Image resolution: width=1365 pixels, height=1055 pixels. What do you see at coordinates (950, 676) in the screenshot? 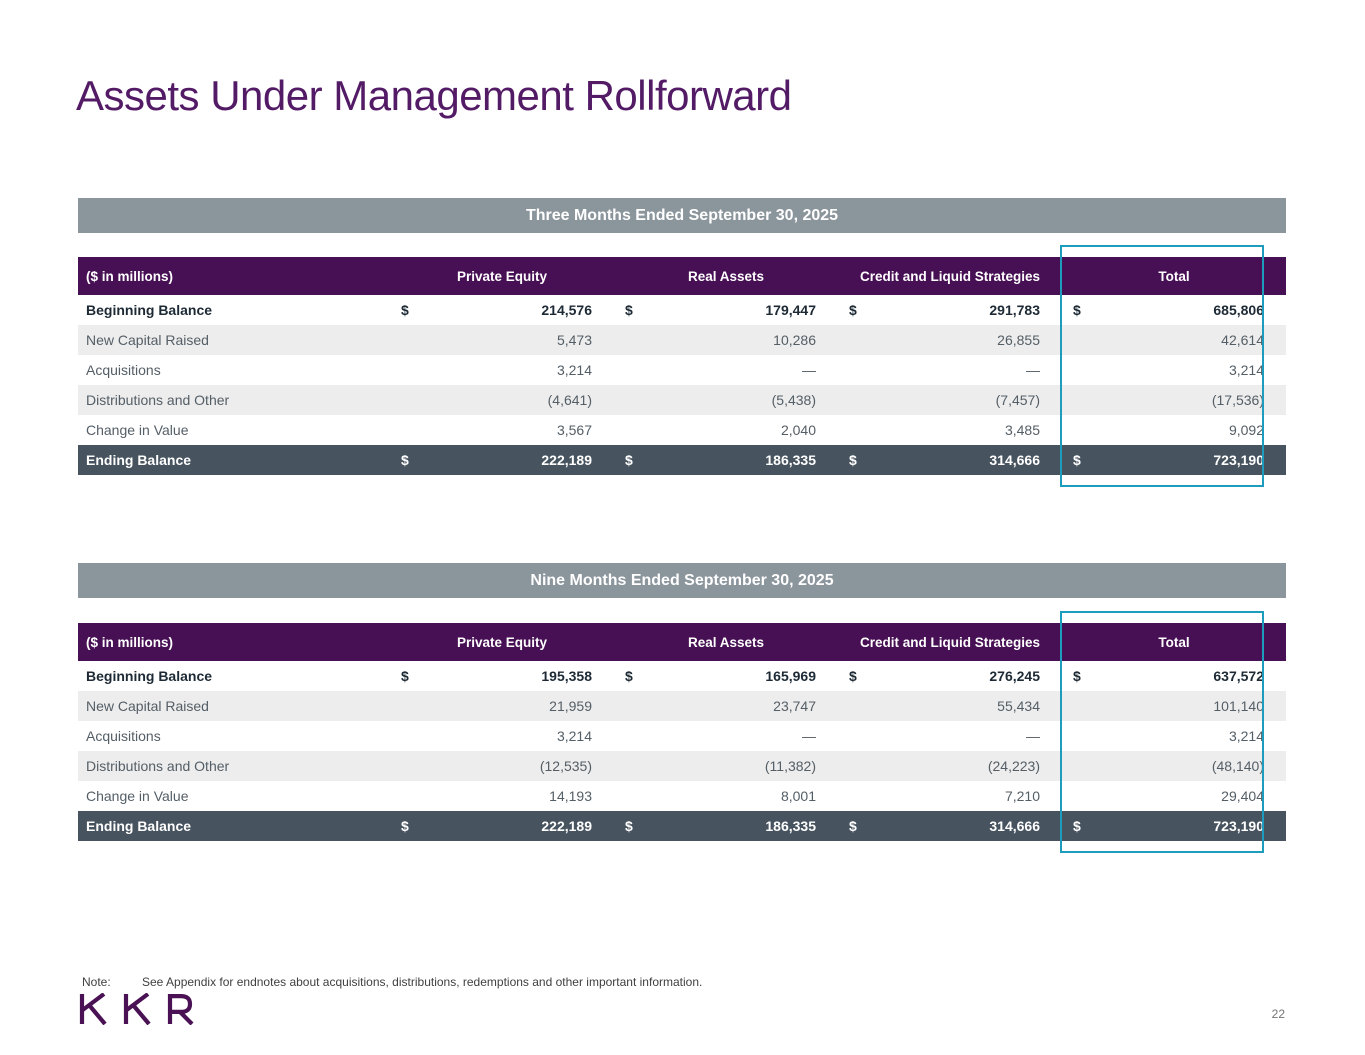
I see `cell-credit: $276,245` at bounding box center [950, 676].